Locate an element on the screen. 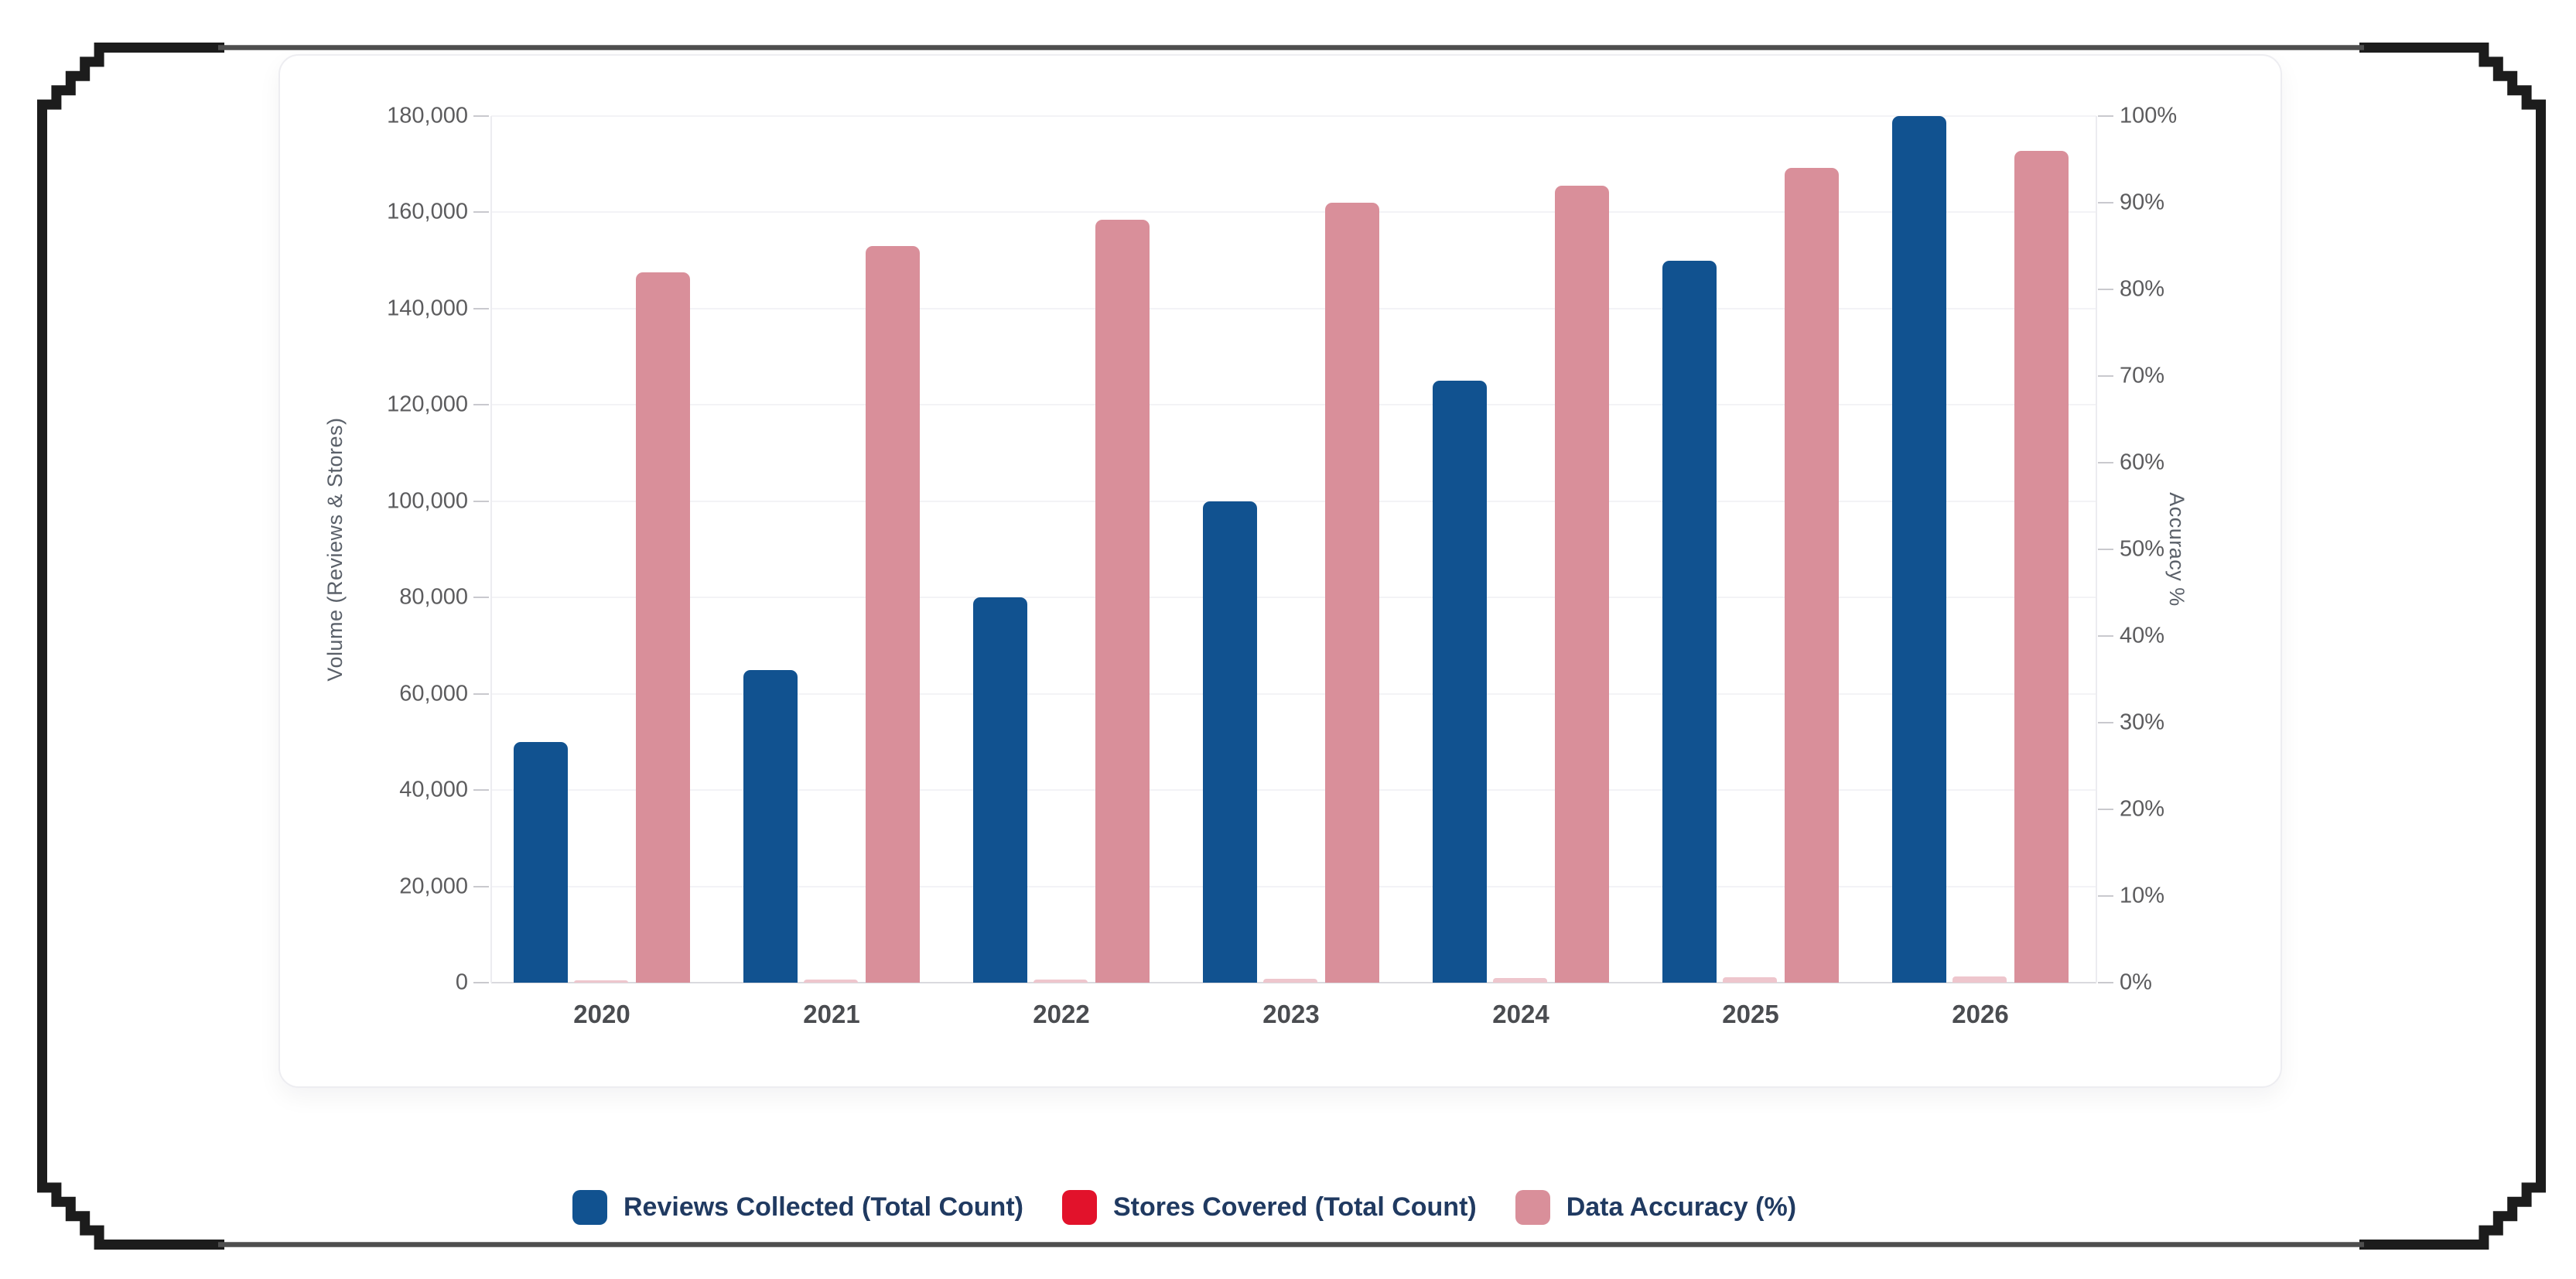 This screenshot has height=1279, width=2576. right-axis-tick-label: 20% is located at coordinates (2142, 809).